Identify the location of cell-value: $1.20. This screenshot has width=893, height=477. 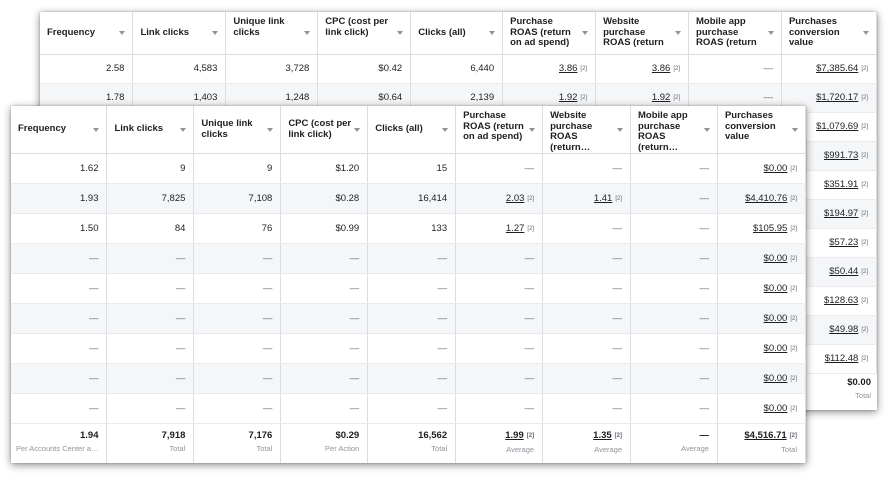
(347, 168).